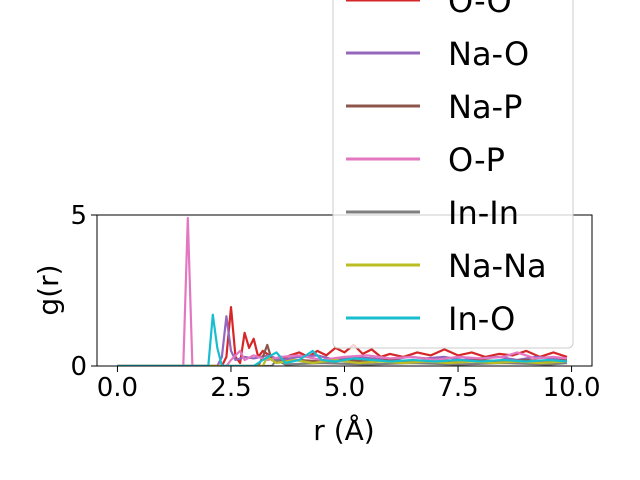 This screenshot has width=640, height=480. What do you see at coordinates (230, 388) in the screenshot?
I see `x-tick-label: 2.5` at bounding box center [230, 388].